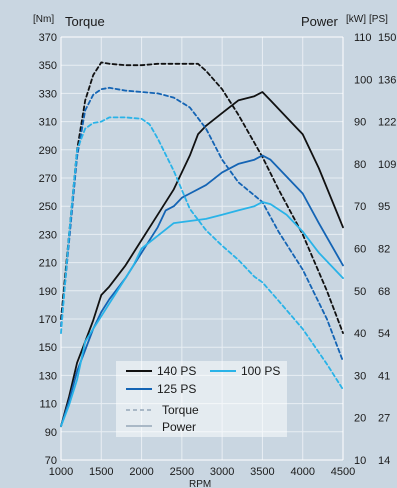  Describe the element at coordinates (384, 250) in the screenshot. I see `power-ps-tick-label: 82` at that location.